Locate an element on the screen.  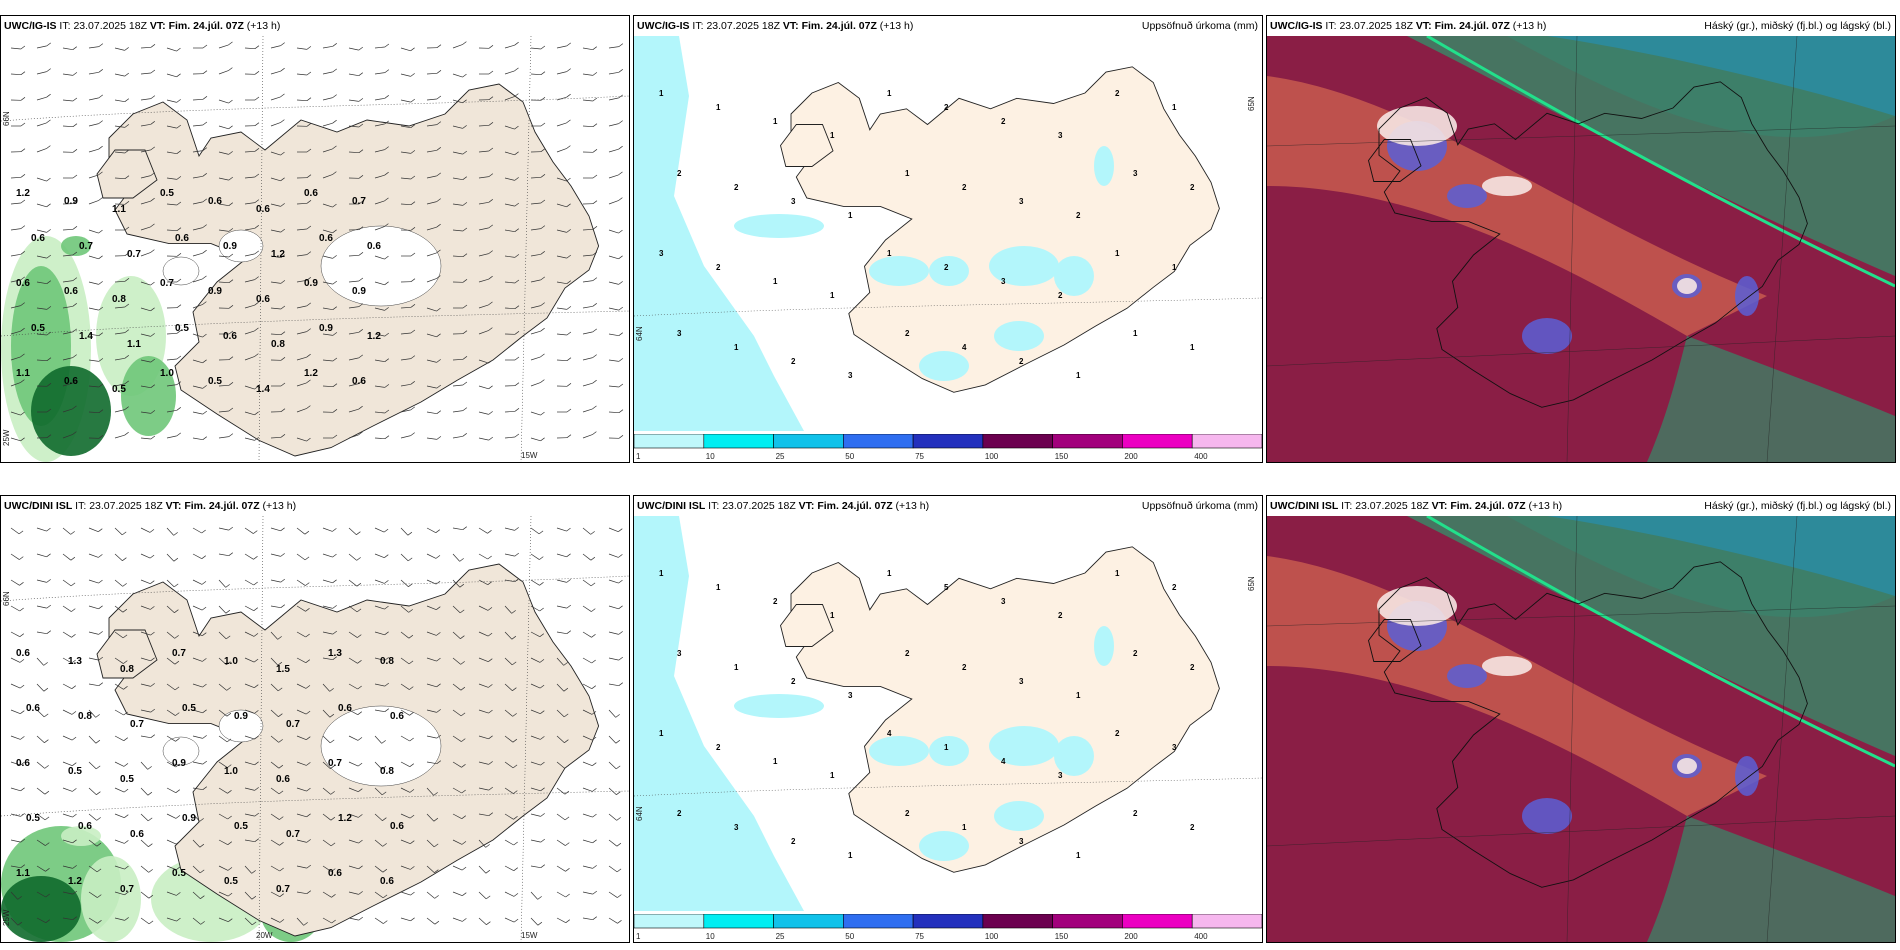
value-label: 1.2 is located at coordinates (345, 818).